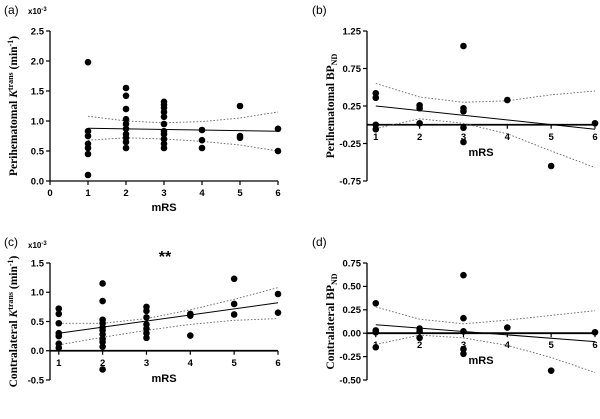 The image size is (600, 419). What do you see at coordinates (14, 352) in the screenshot?
I see `y-axis-label-part: Contralateral` at bounding box center [14, 352].